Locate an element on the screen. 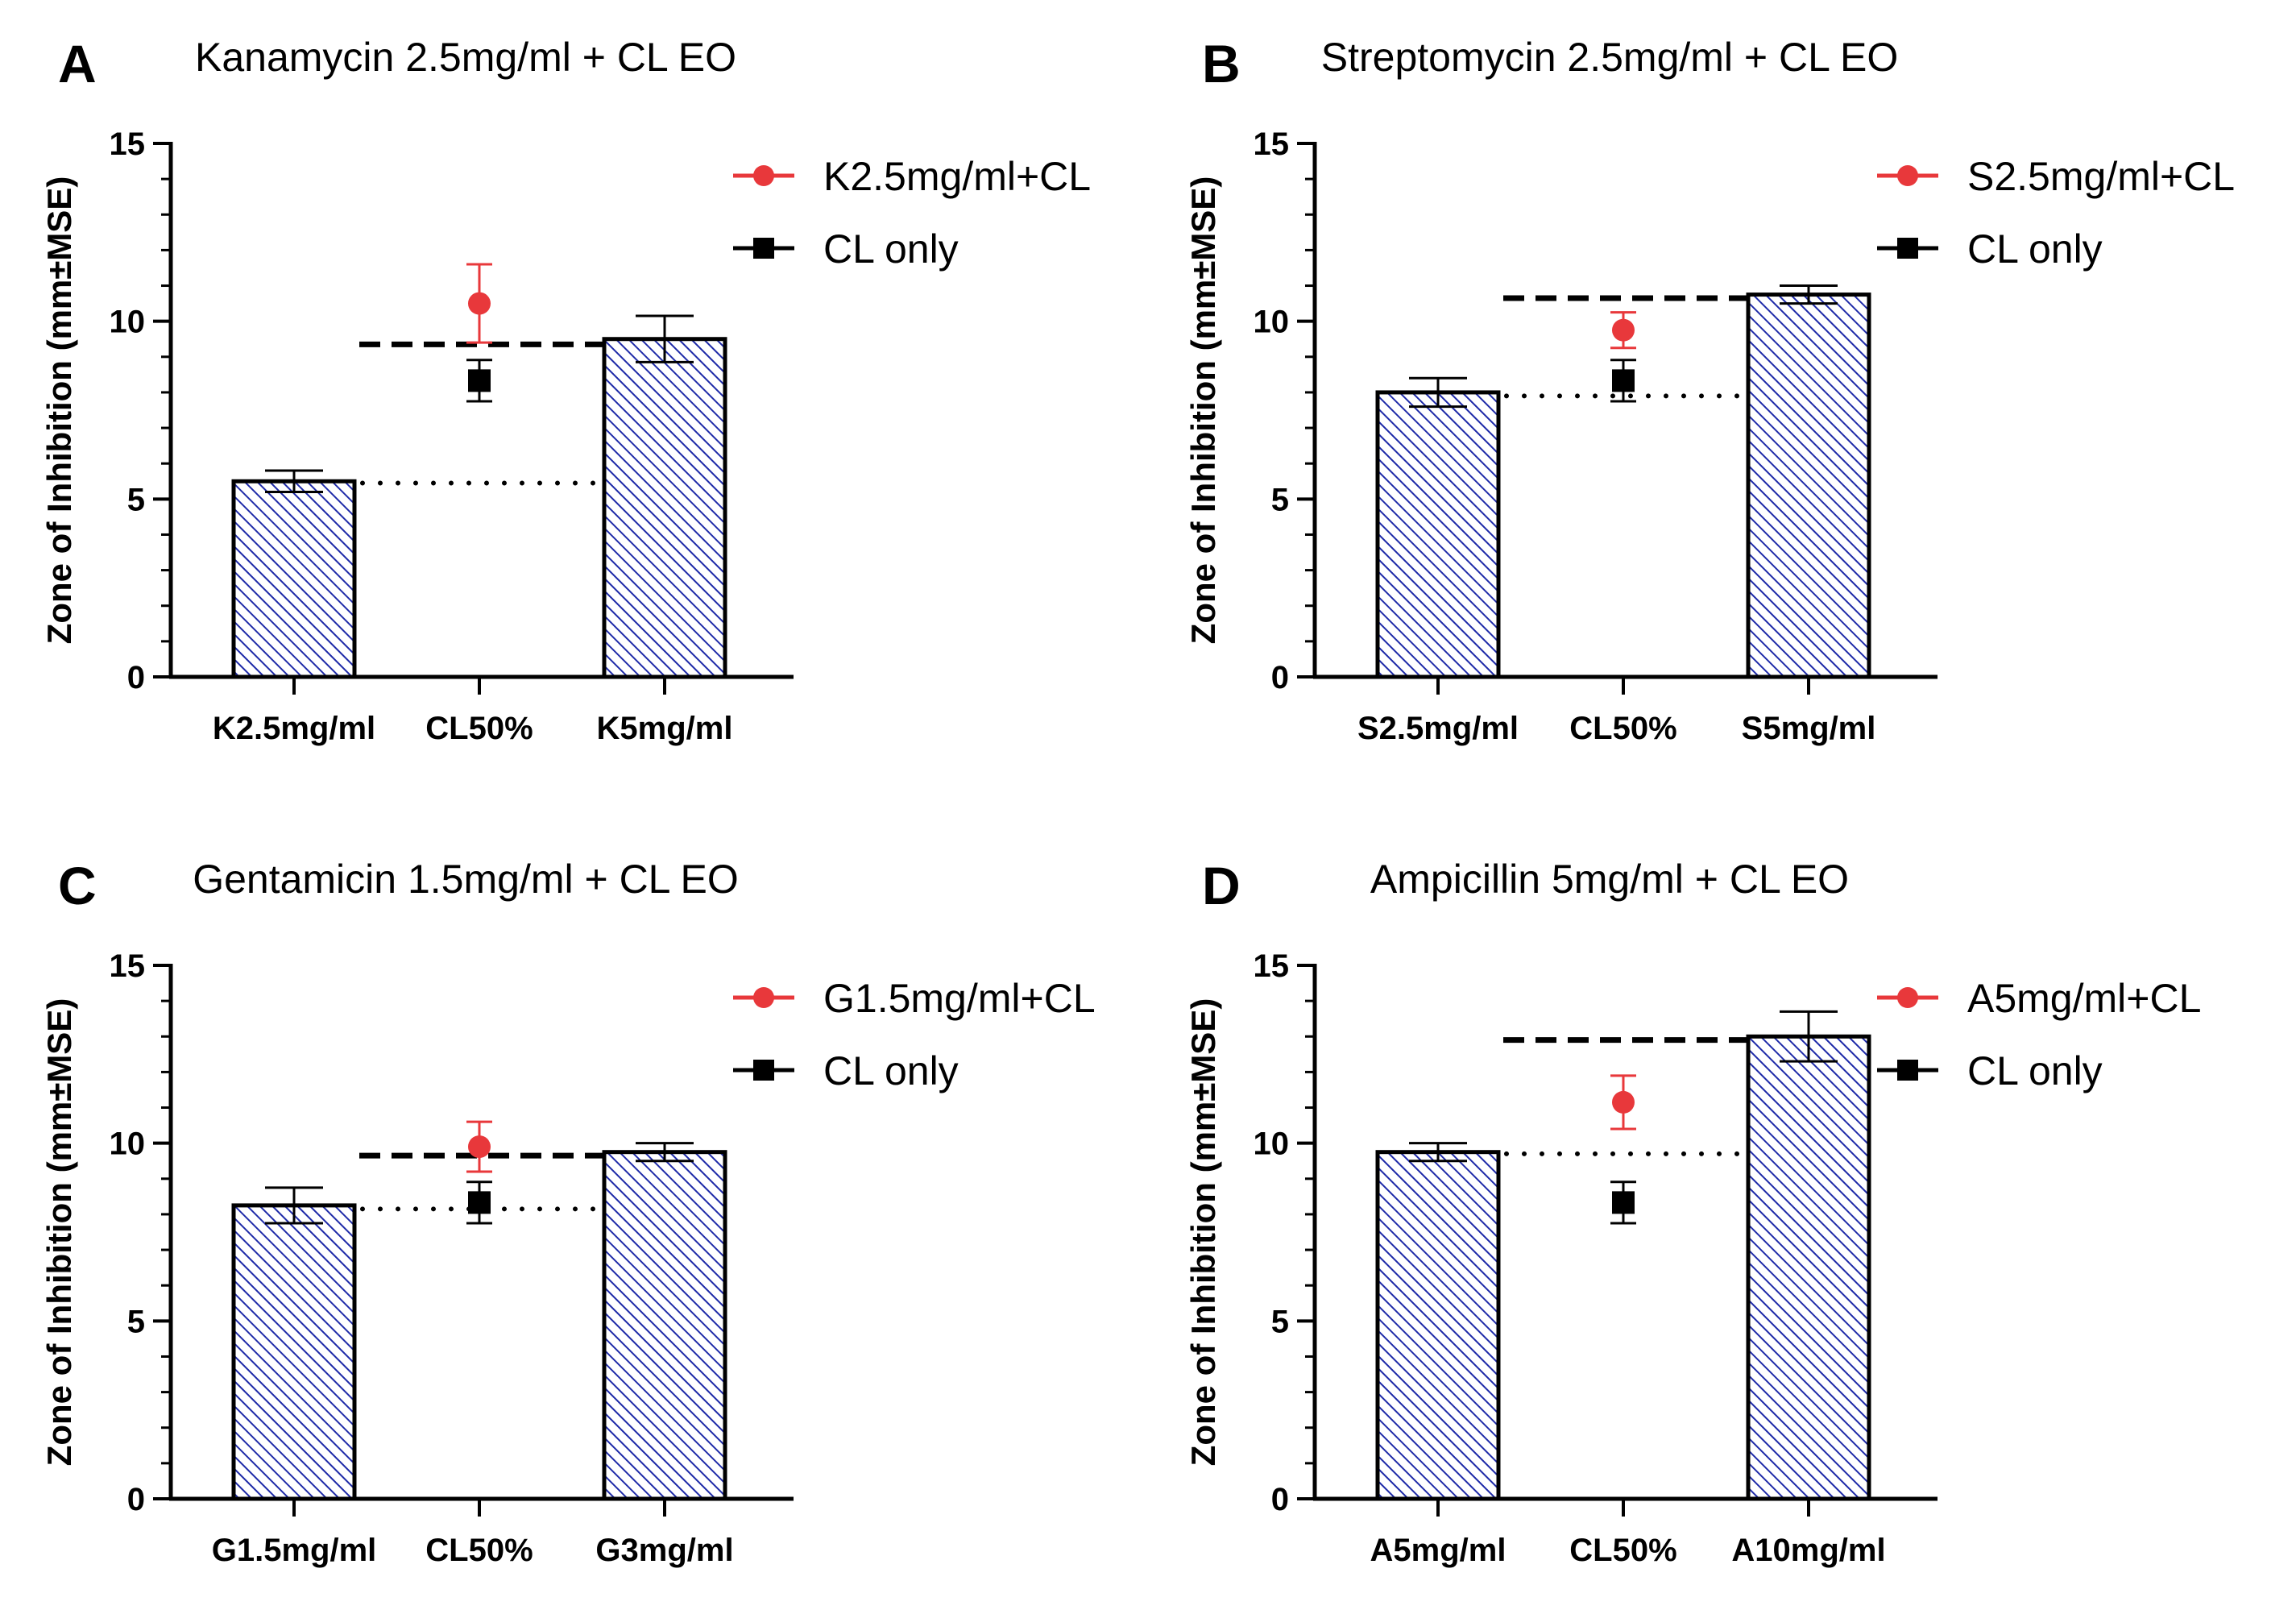  x-tick-label: G3mg/ml is located at coordinates (664, 1551).